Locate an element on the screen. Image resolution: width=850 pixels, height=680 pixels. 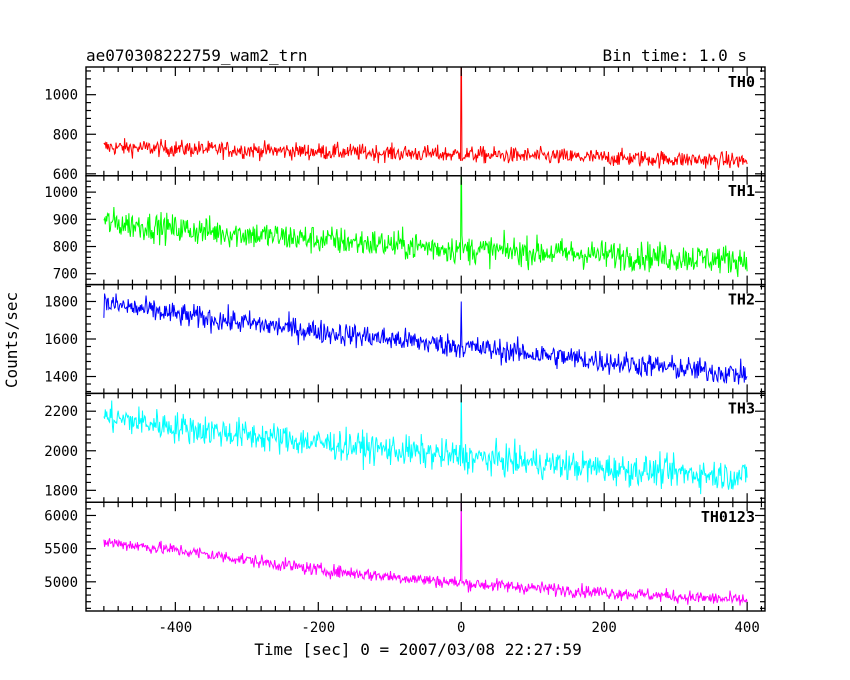
series-th2-line is located at coordinates (425, 339).